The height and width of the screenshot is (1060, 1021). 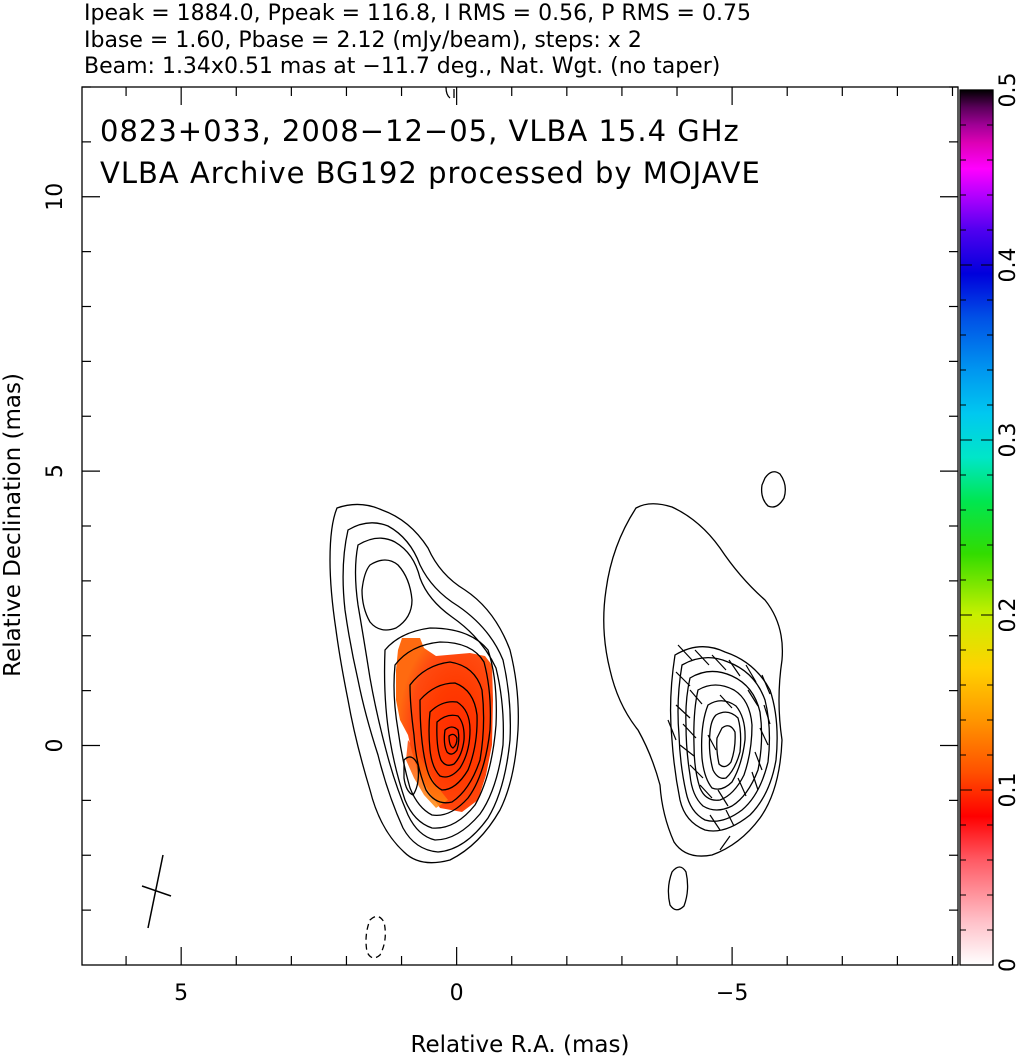 I want to click on x-tick-label: 5, so click(x=181, y=993).